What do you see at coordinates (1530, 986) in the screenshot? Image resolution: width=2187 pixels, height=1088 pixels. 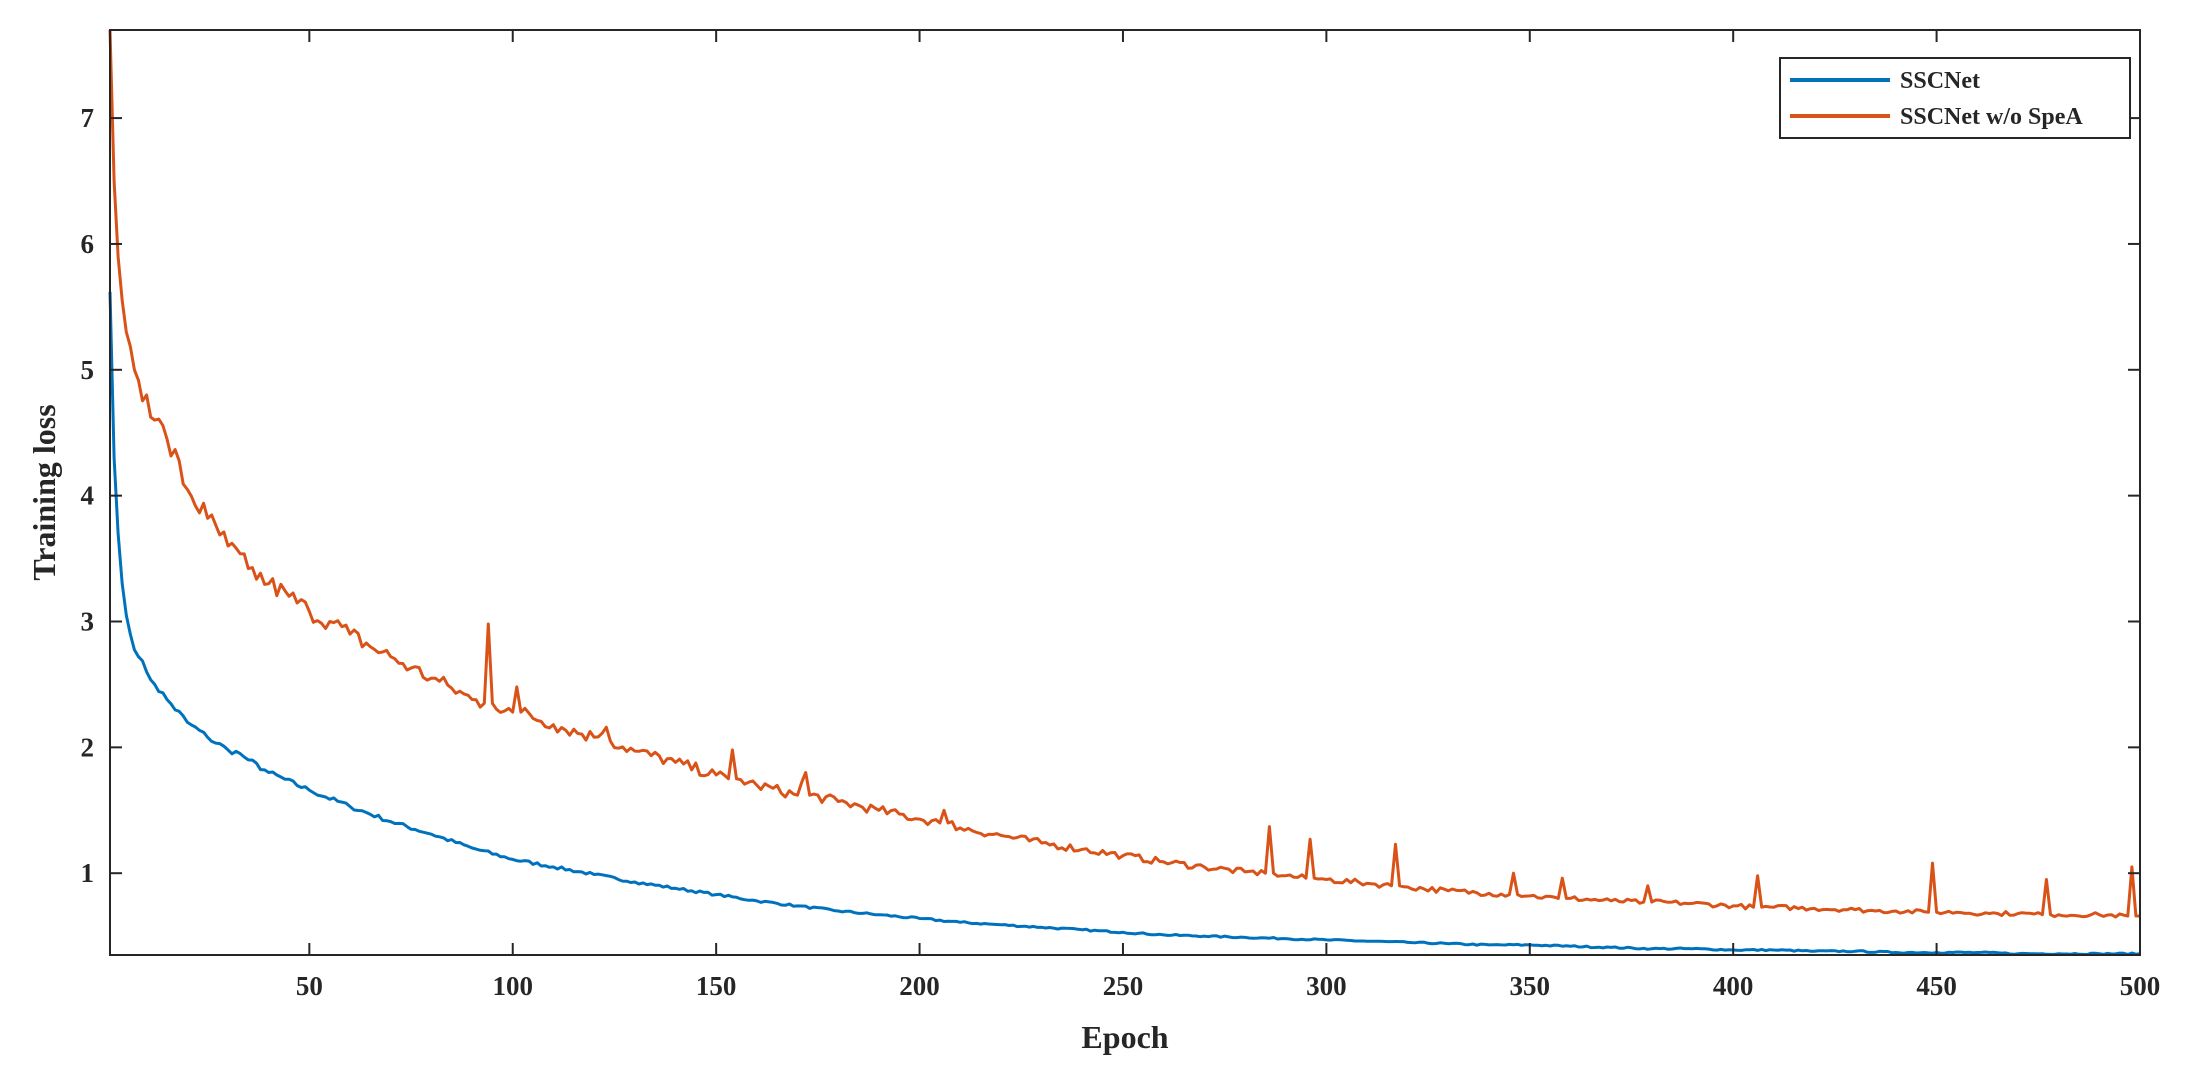 I see `x-tick-label: 350` at bounding box center [1530, 986].